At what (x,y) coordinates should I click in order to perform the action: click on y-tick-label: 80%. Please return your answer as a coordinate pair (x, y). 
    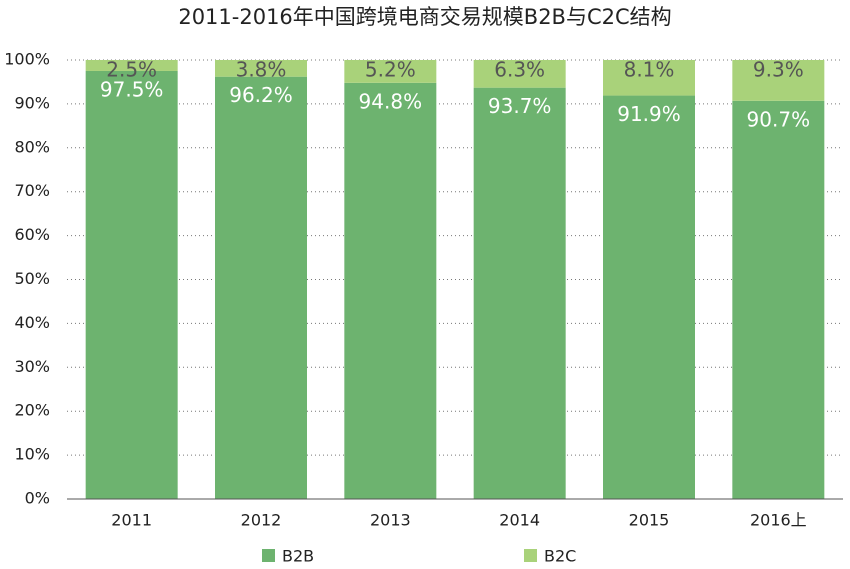
    Looking at the image, I should click on (32, 146).